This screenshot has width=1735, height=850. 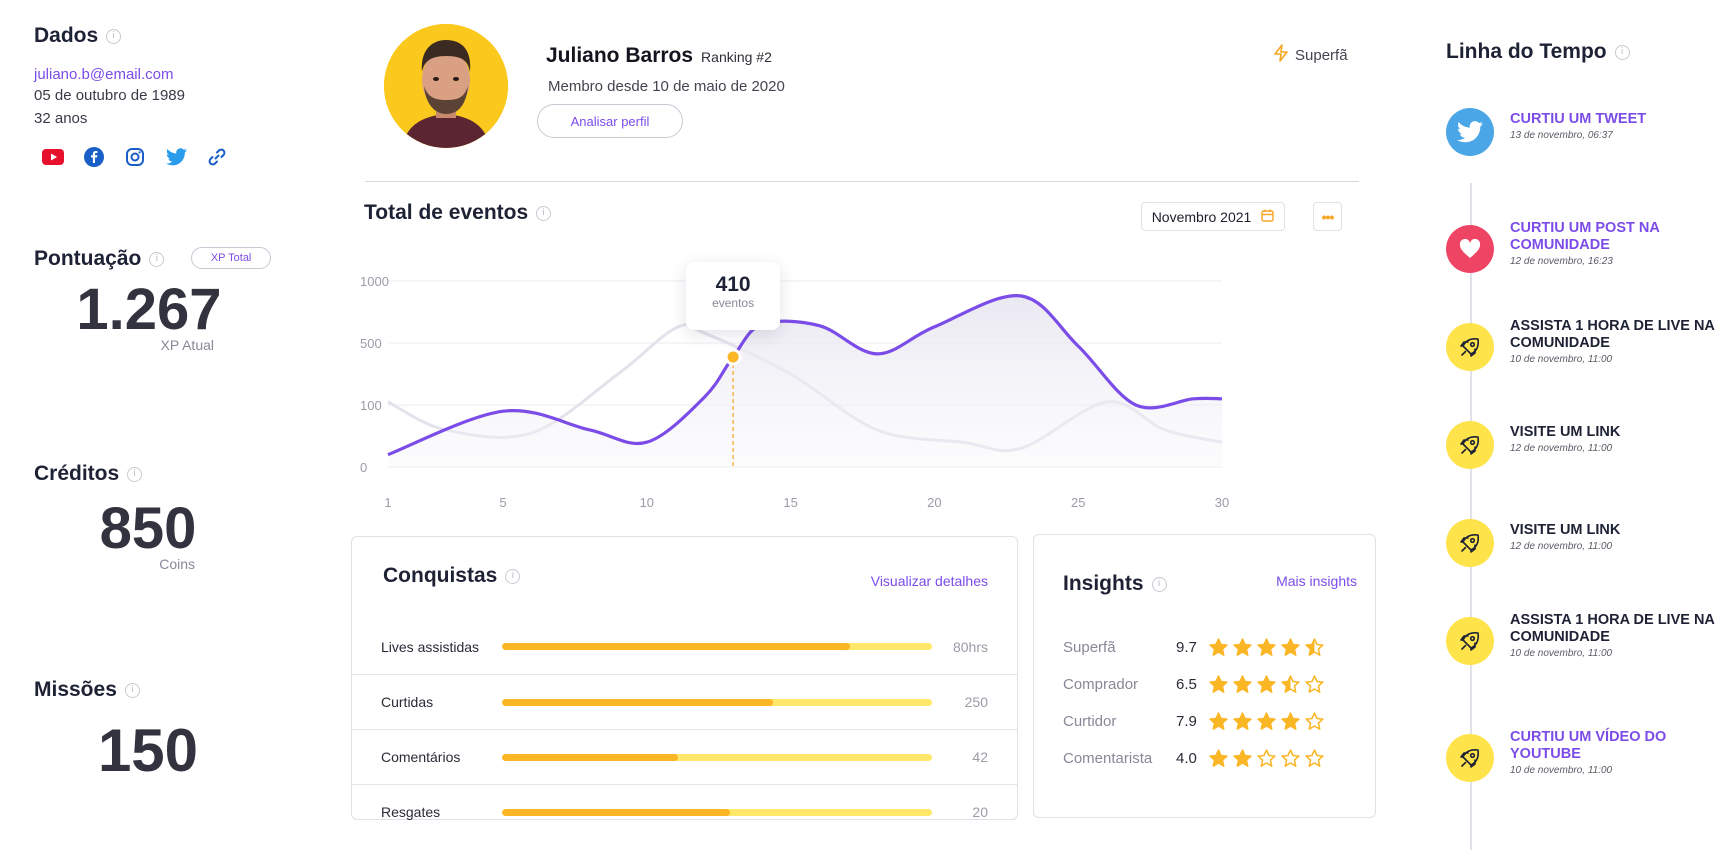 What do you see at coordinates (1186, 758) in the screenshot?
I see `insight-score: 4.0` at bounding box center [1186, 758].